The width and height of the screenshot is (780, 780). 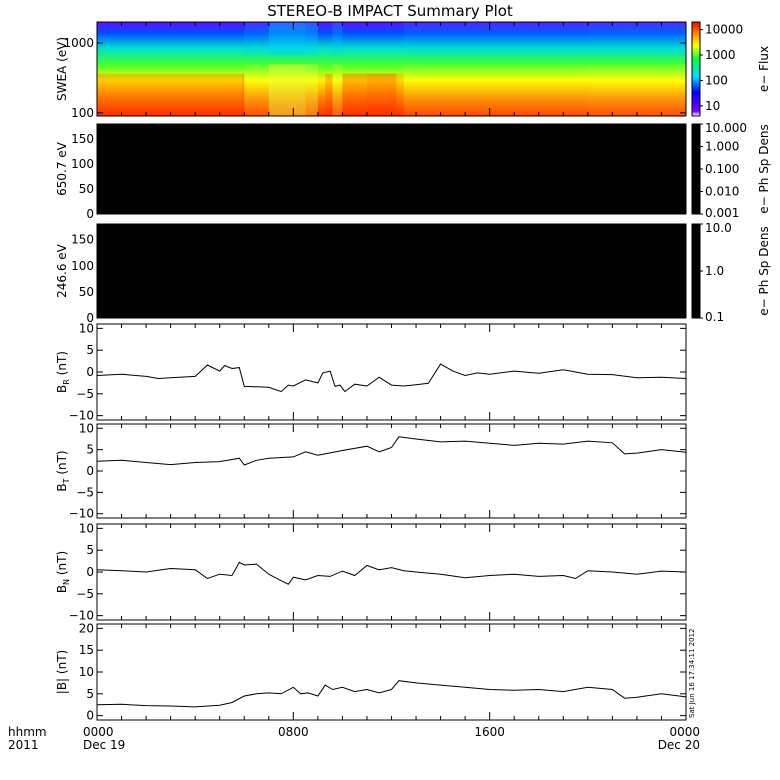 What do you see at coordinates (86, 672) in the screenshot?
I see `bmag-ytick-label: 10` at bounding box center [86, 672].